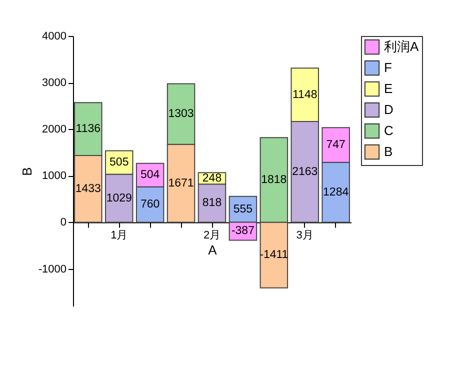 This screenshot has height=384, width=474. What do you see at coordinates (119, 198) in the screenshot?
I see `data-label: 1029` at bounding box center [119, 198].